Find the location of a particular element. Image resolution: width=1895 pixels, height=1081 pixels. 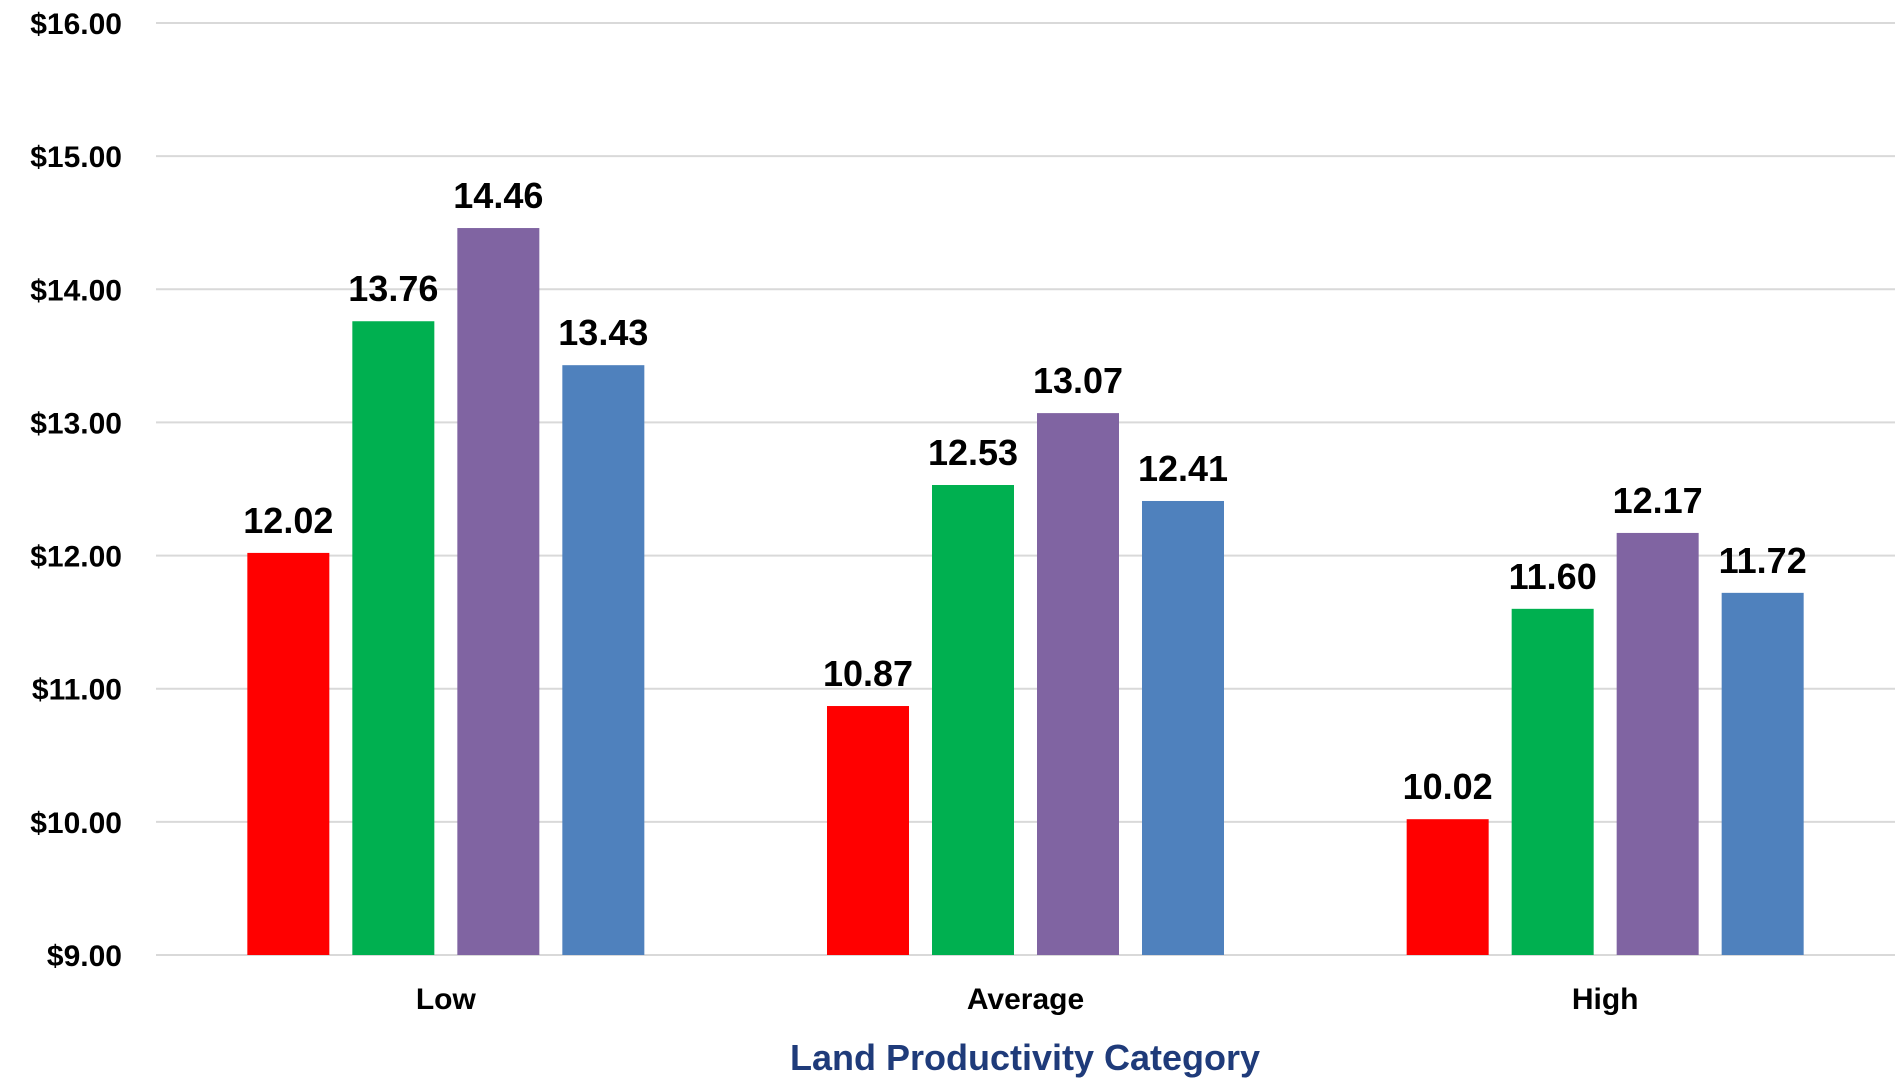

data-label: 11.72 is located at coordinates (1763, 560).